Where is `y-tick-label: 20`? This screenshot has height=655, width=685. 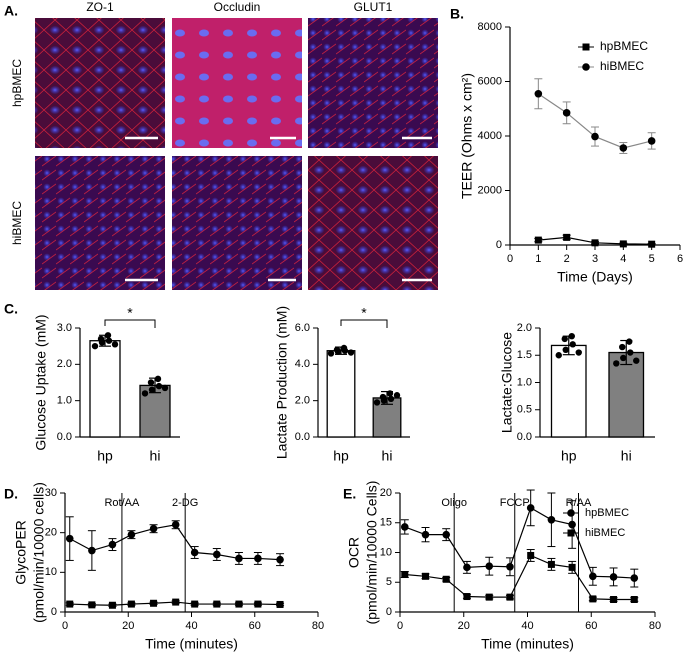 y-tick-label: 20 is located at coordinates (51, 533).